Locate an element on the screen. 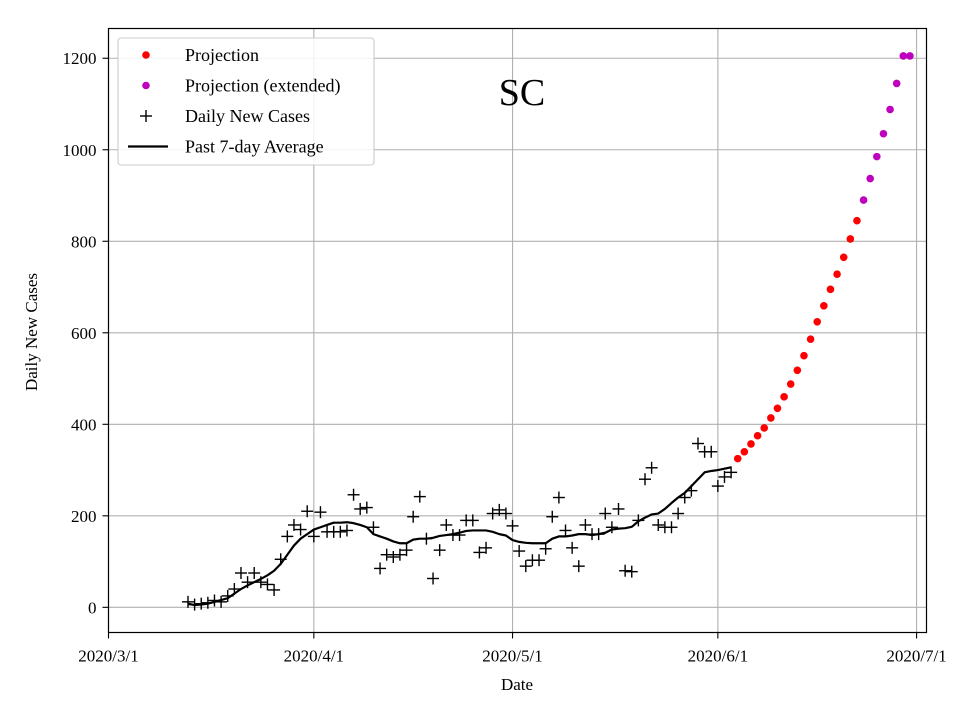  legend-box is located at coordinates (246, 101).